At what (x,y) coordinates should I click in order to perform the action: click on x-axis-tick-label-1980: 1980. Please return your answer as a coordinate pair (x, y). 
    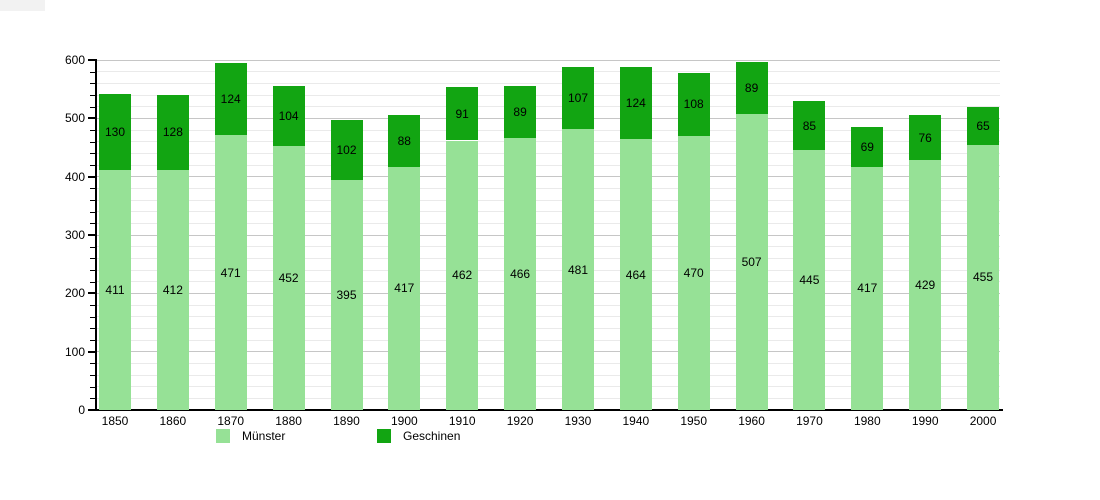
    Looking at the image, I should click on (867, 421).